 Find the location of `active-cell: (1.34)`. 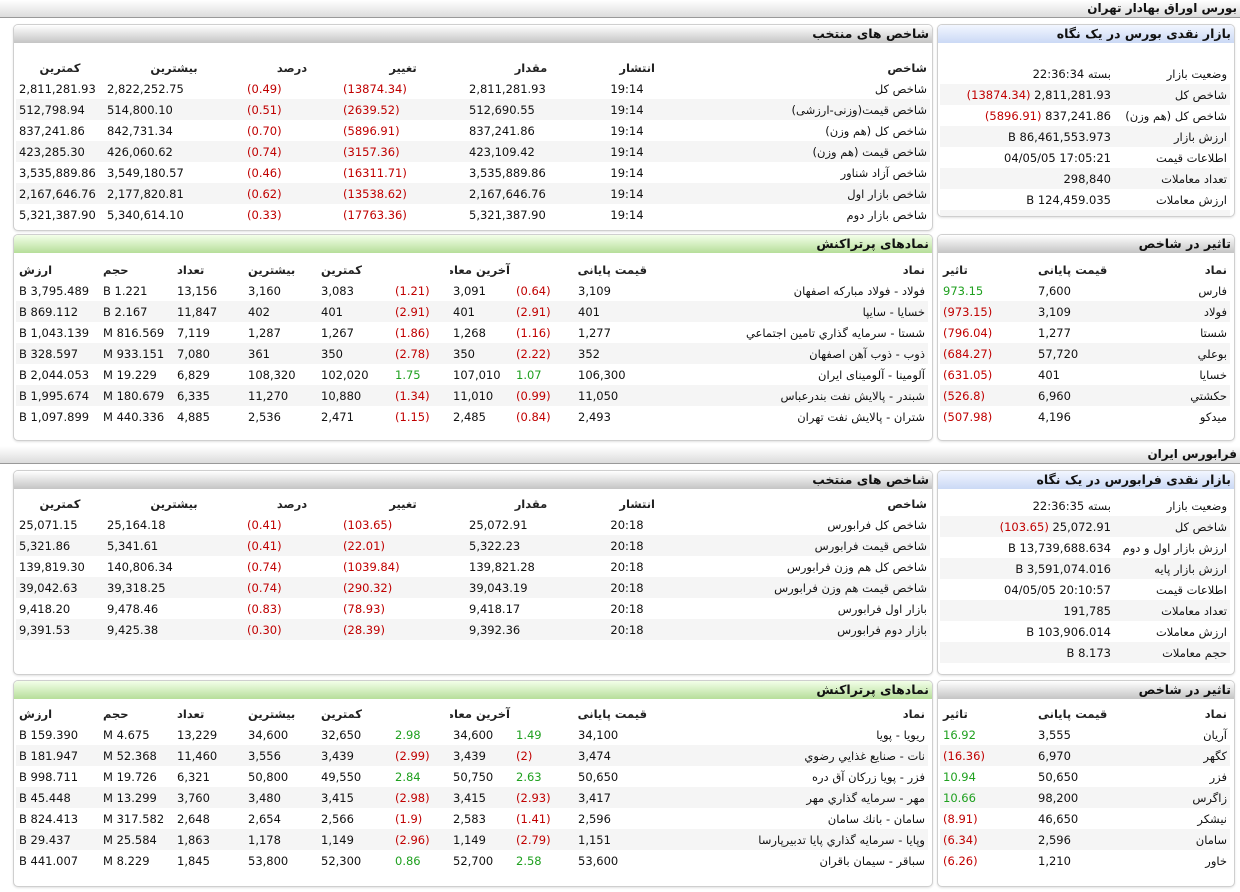

active-cell: (1.34) is located at coordinates (421, 395).